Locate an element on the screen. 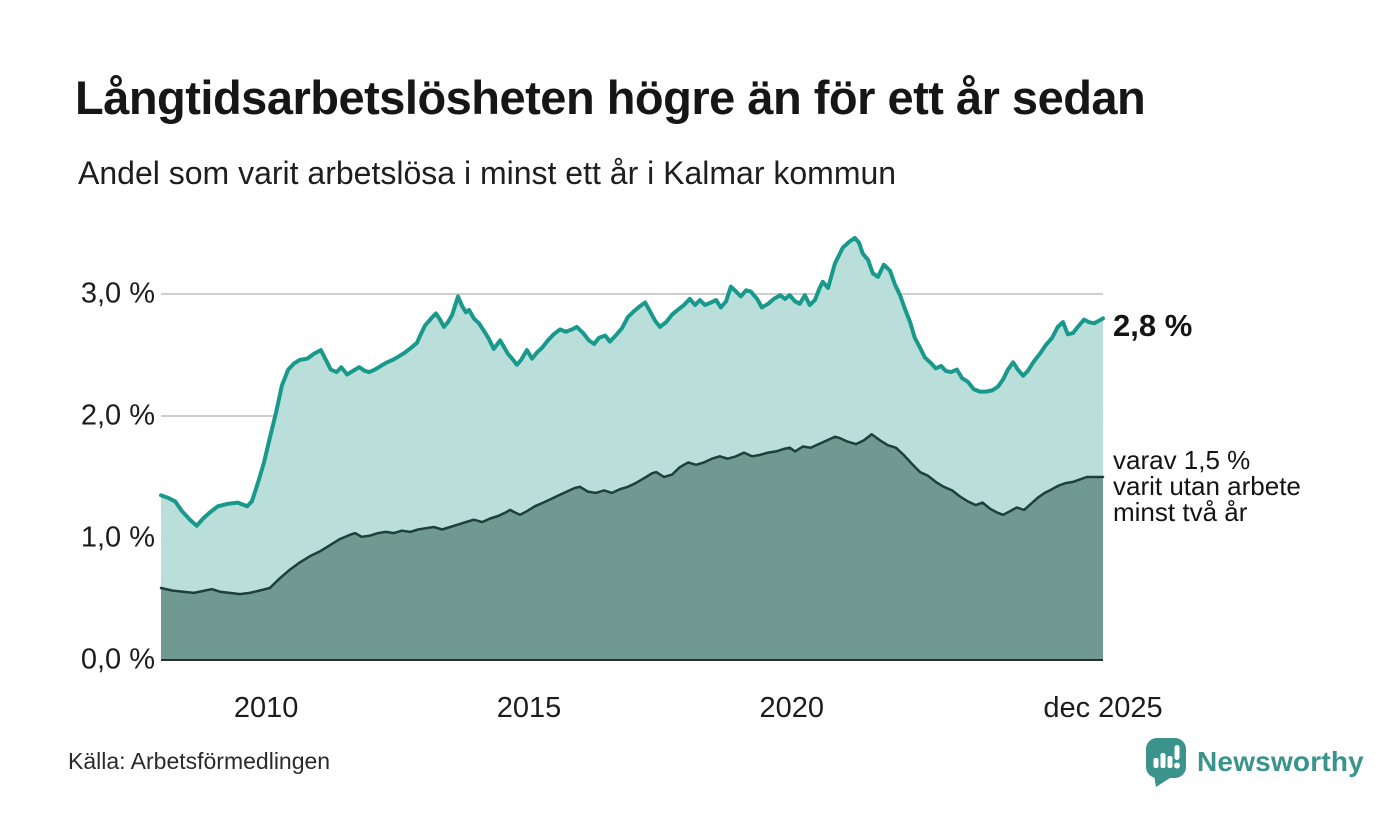 This screenshot has height=840, width=1400. x-tick-label: 2015 is located at coordinates (529, 708).